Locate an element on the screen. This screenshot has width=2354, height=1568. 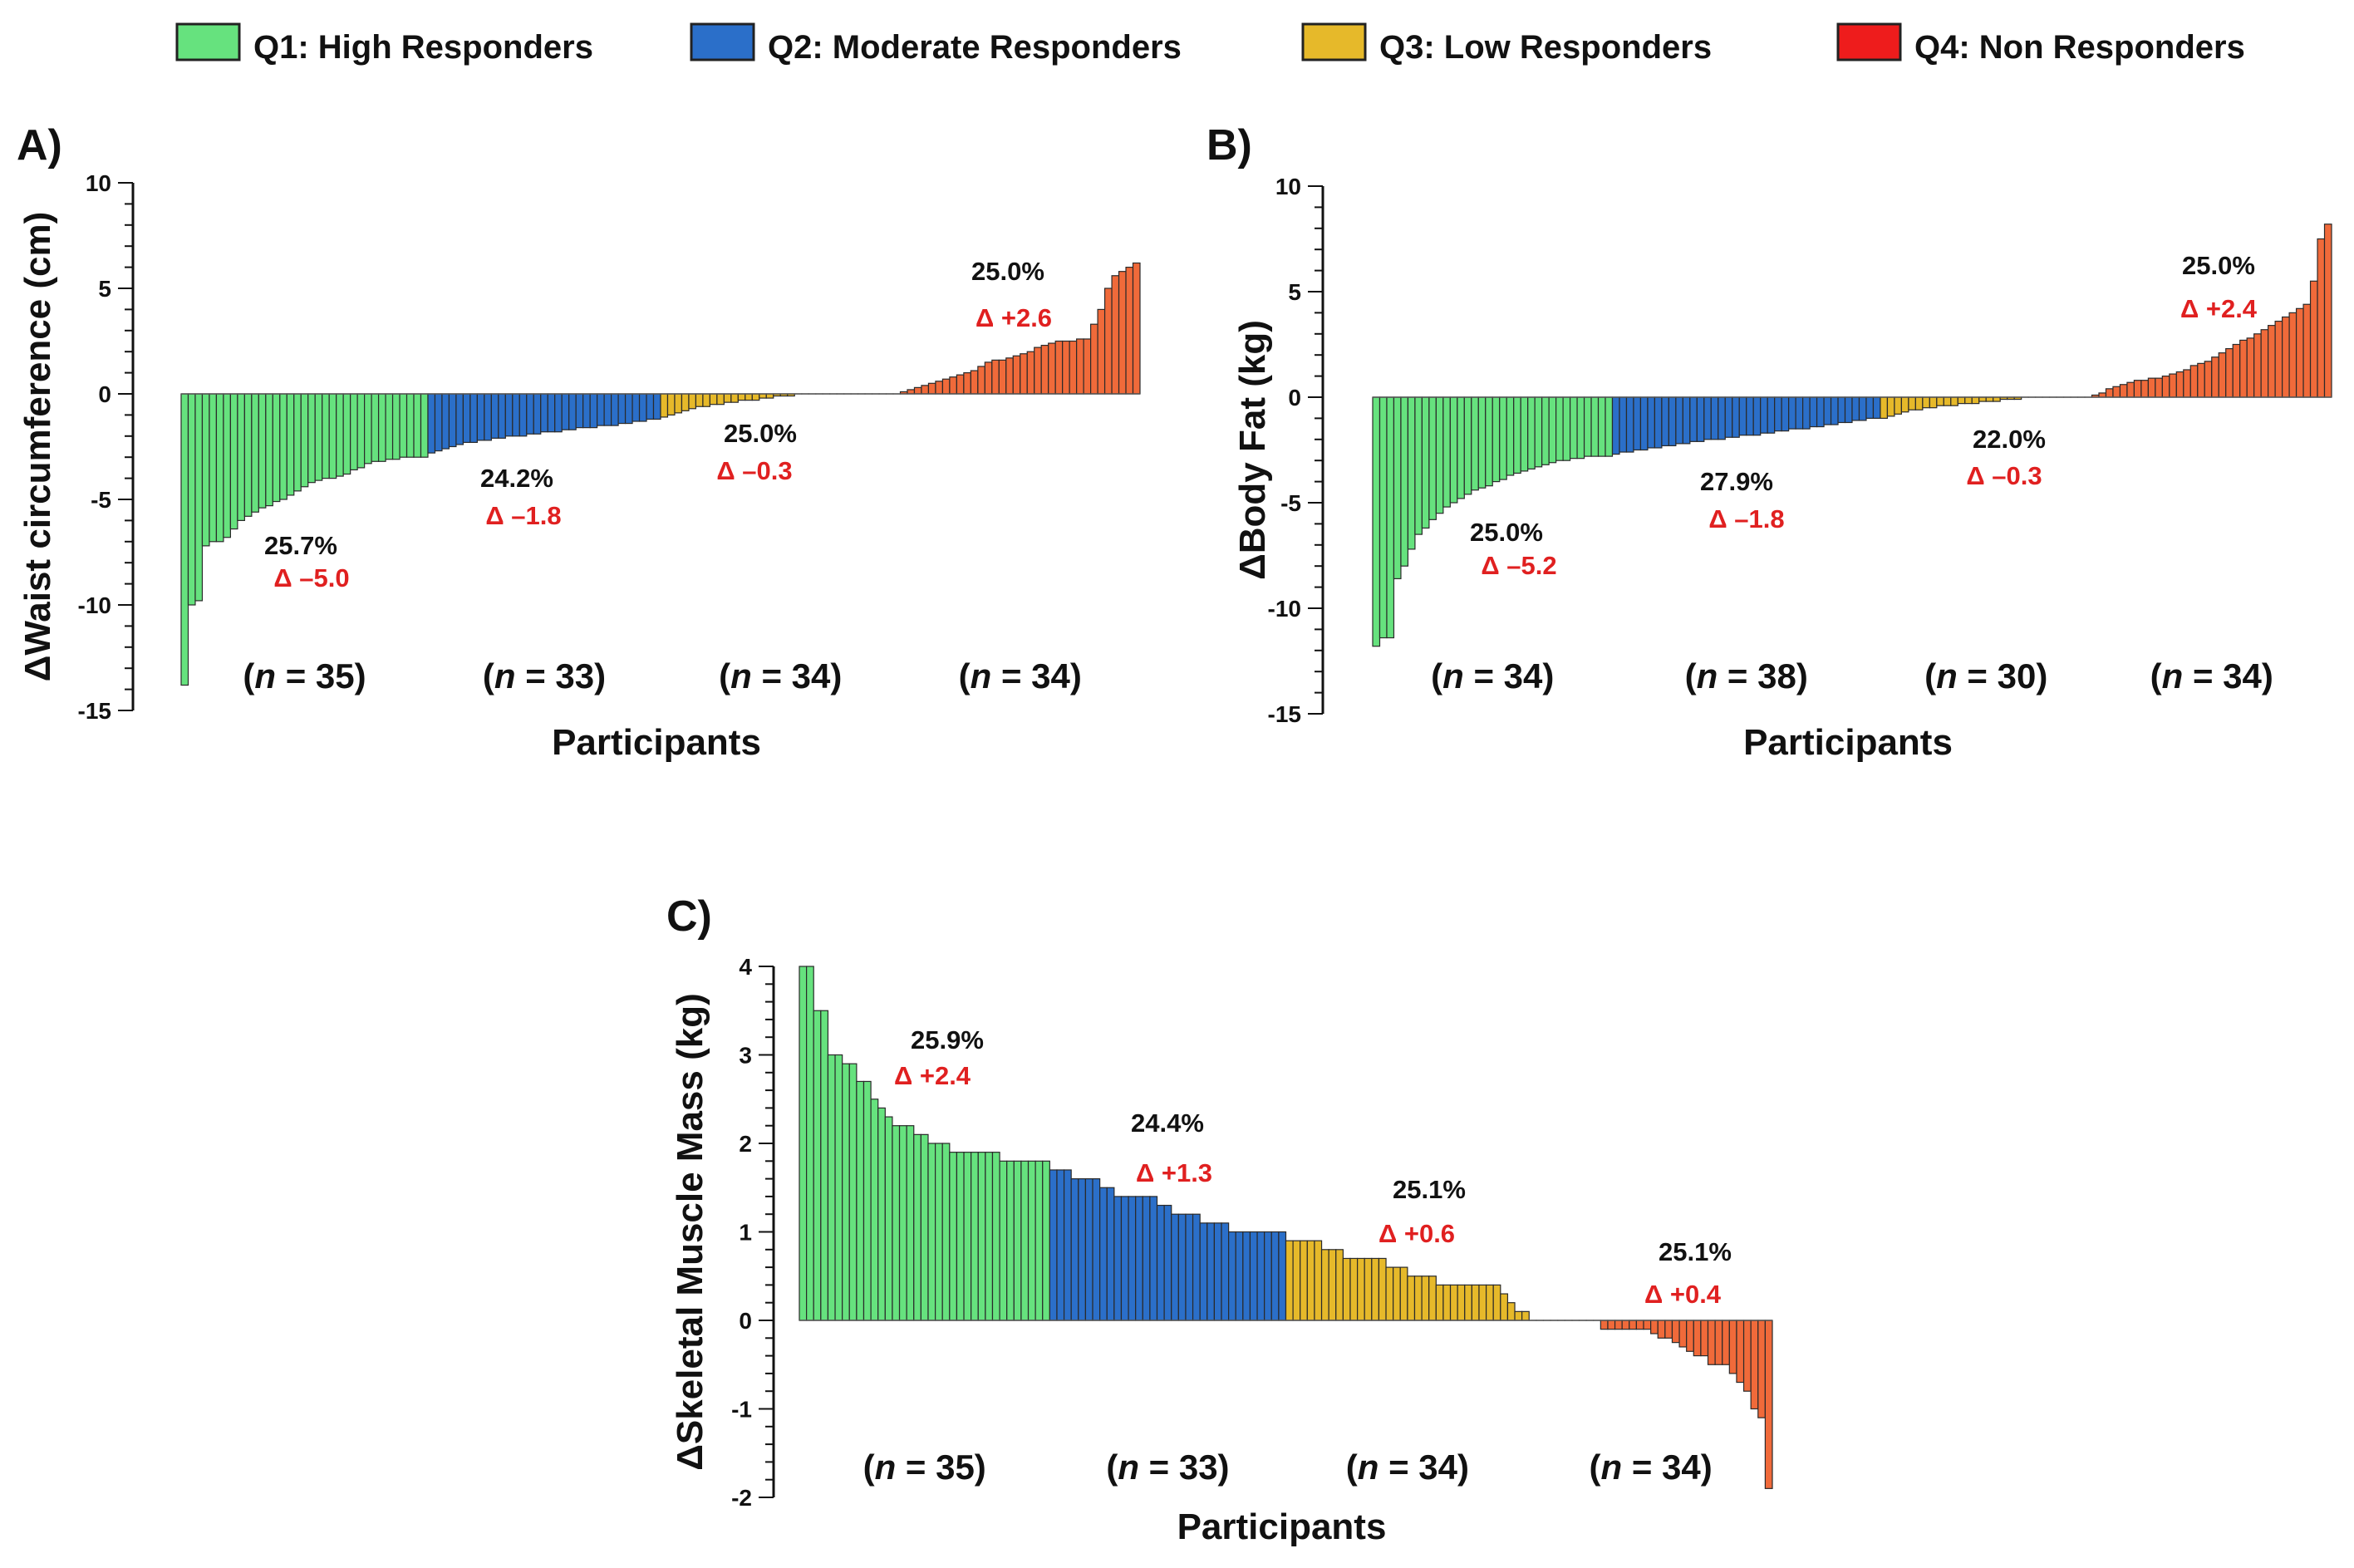
panel-b-tick-label: 0 is located at coordinates (1294, 397).